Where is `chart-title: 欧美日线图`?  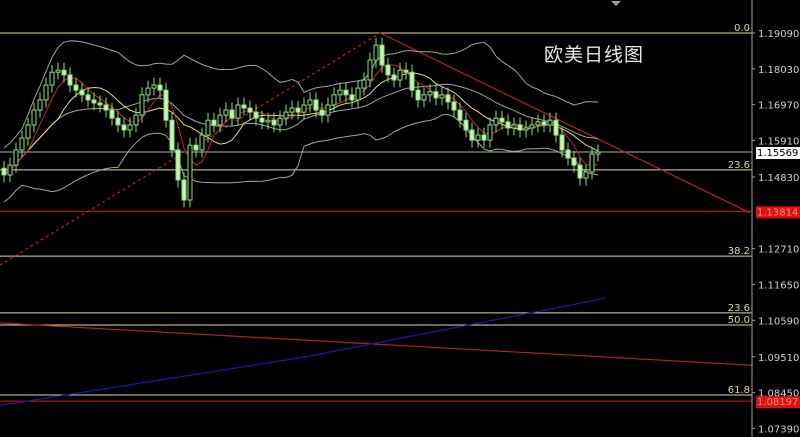 chart-title: 欧美日线图 is located at coordinates (594, 55).